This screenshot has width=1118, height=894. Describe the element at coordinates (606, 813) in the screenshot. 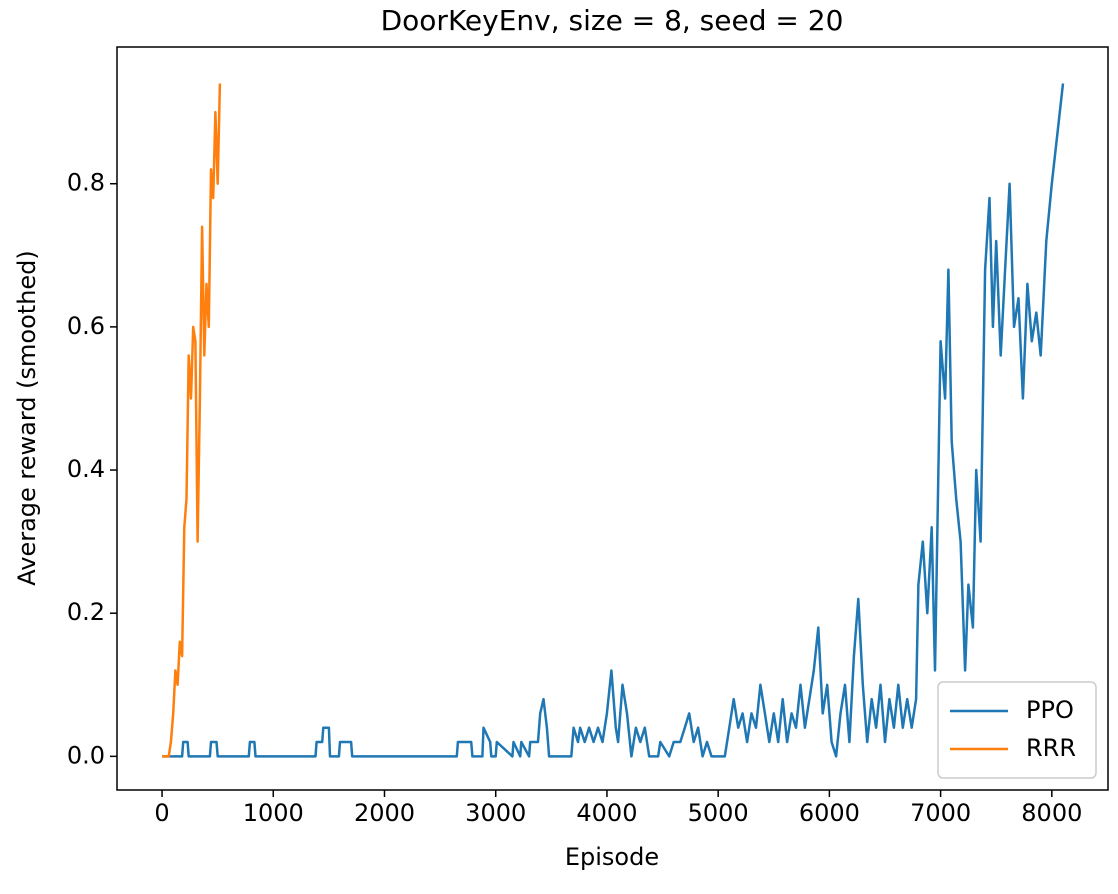

I see `x-tick-label: 4000` at that location.